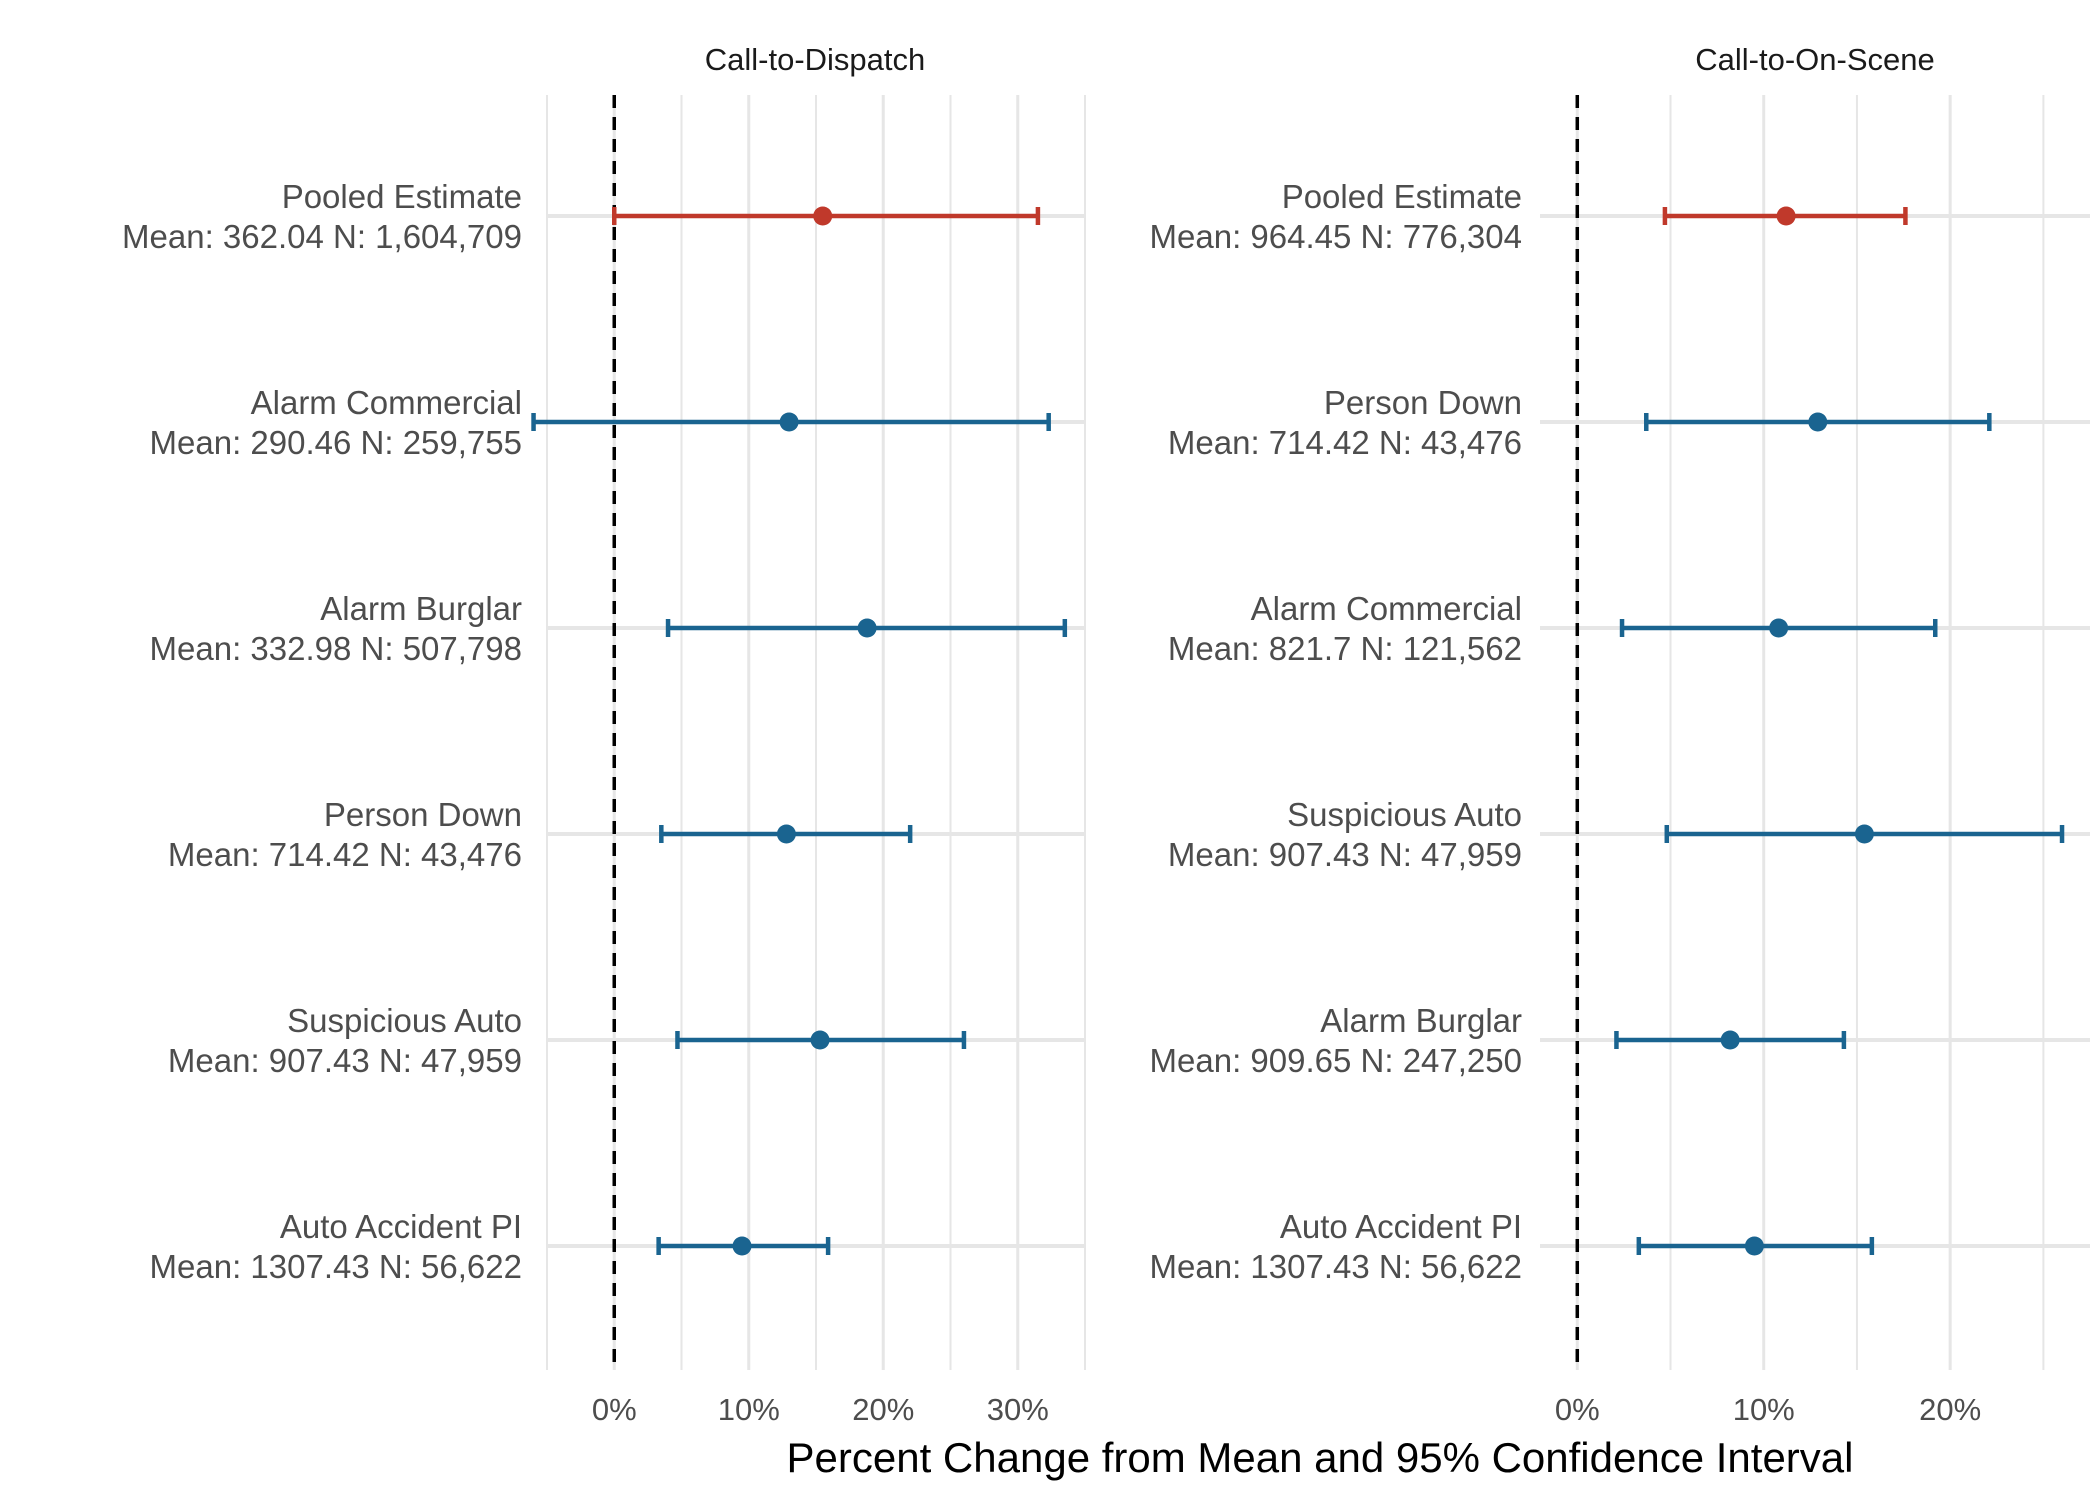  Describe the element at coordinates (815, 59) in the screenshot. I see `panel-title: Call-to-Dispatch` at that location.